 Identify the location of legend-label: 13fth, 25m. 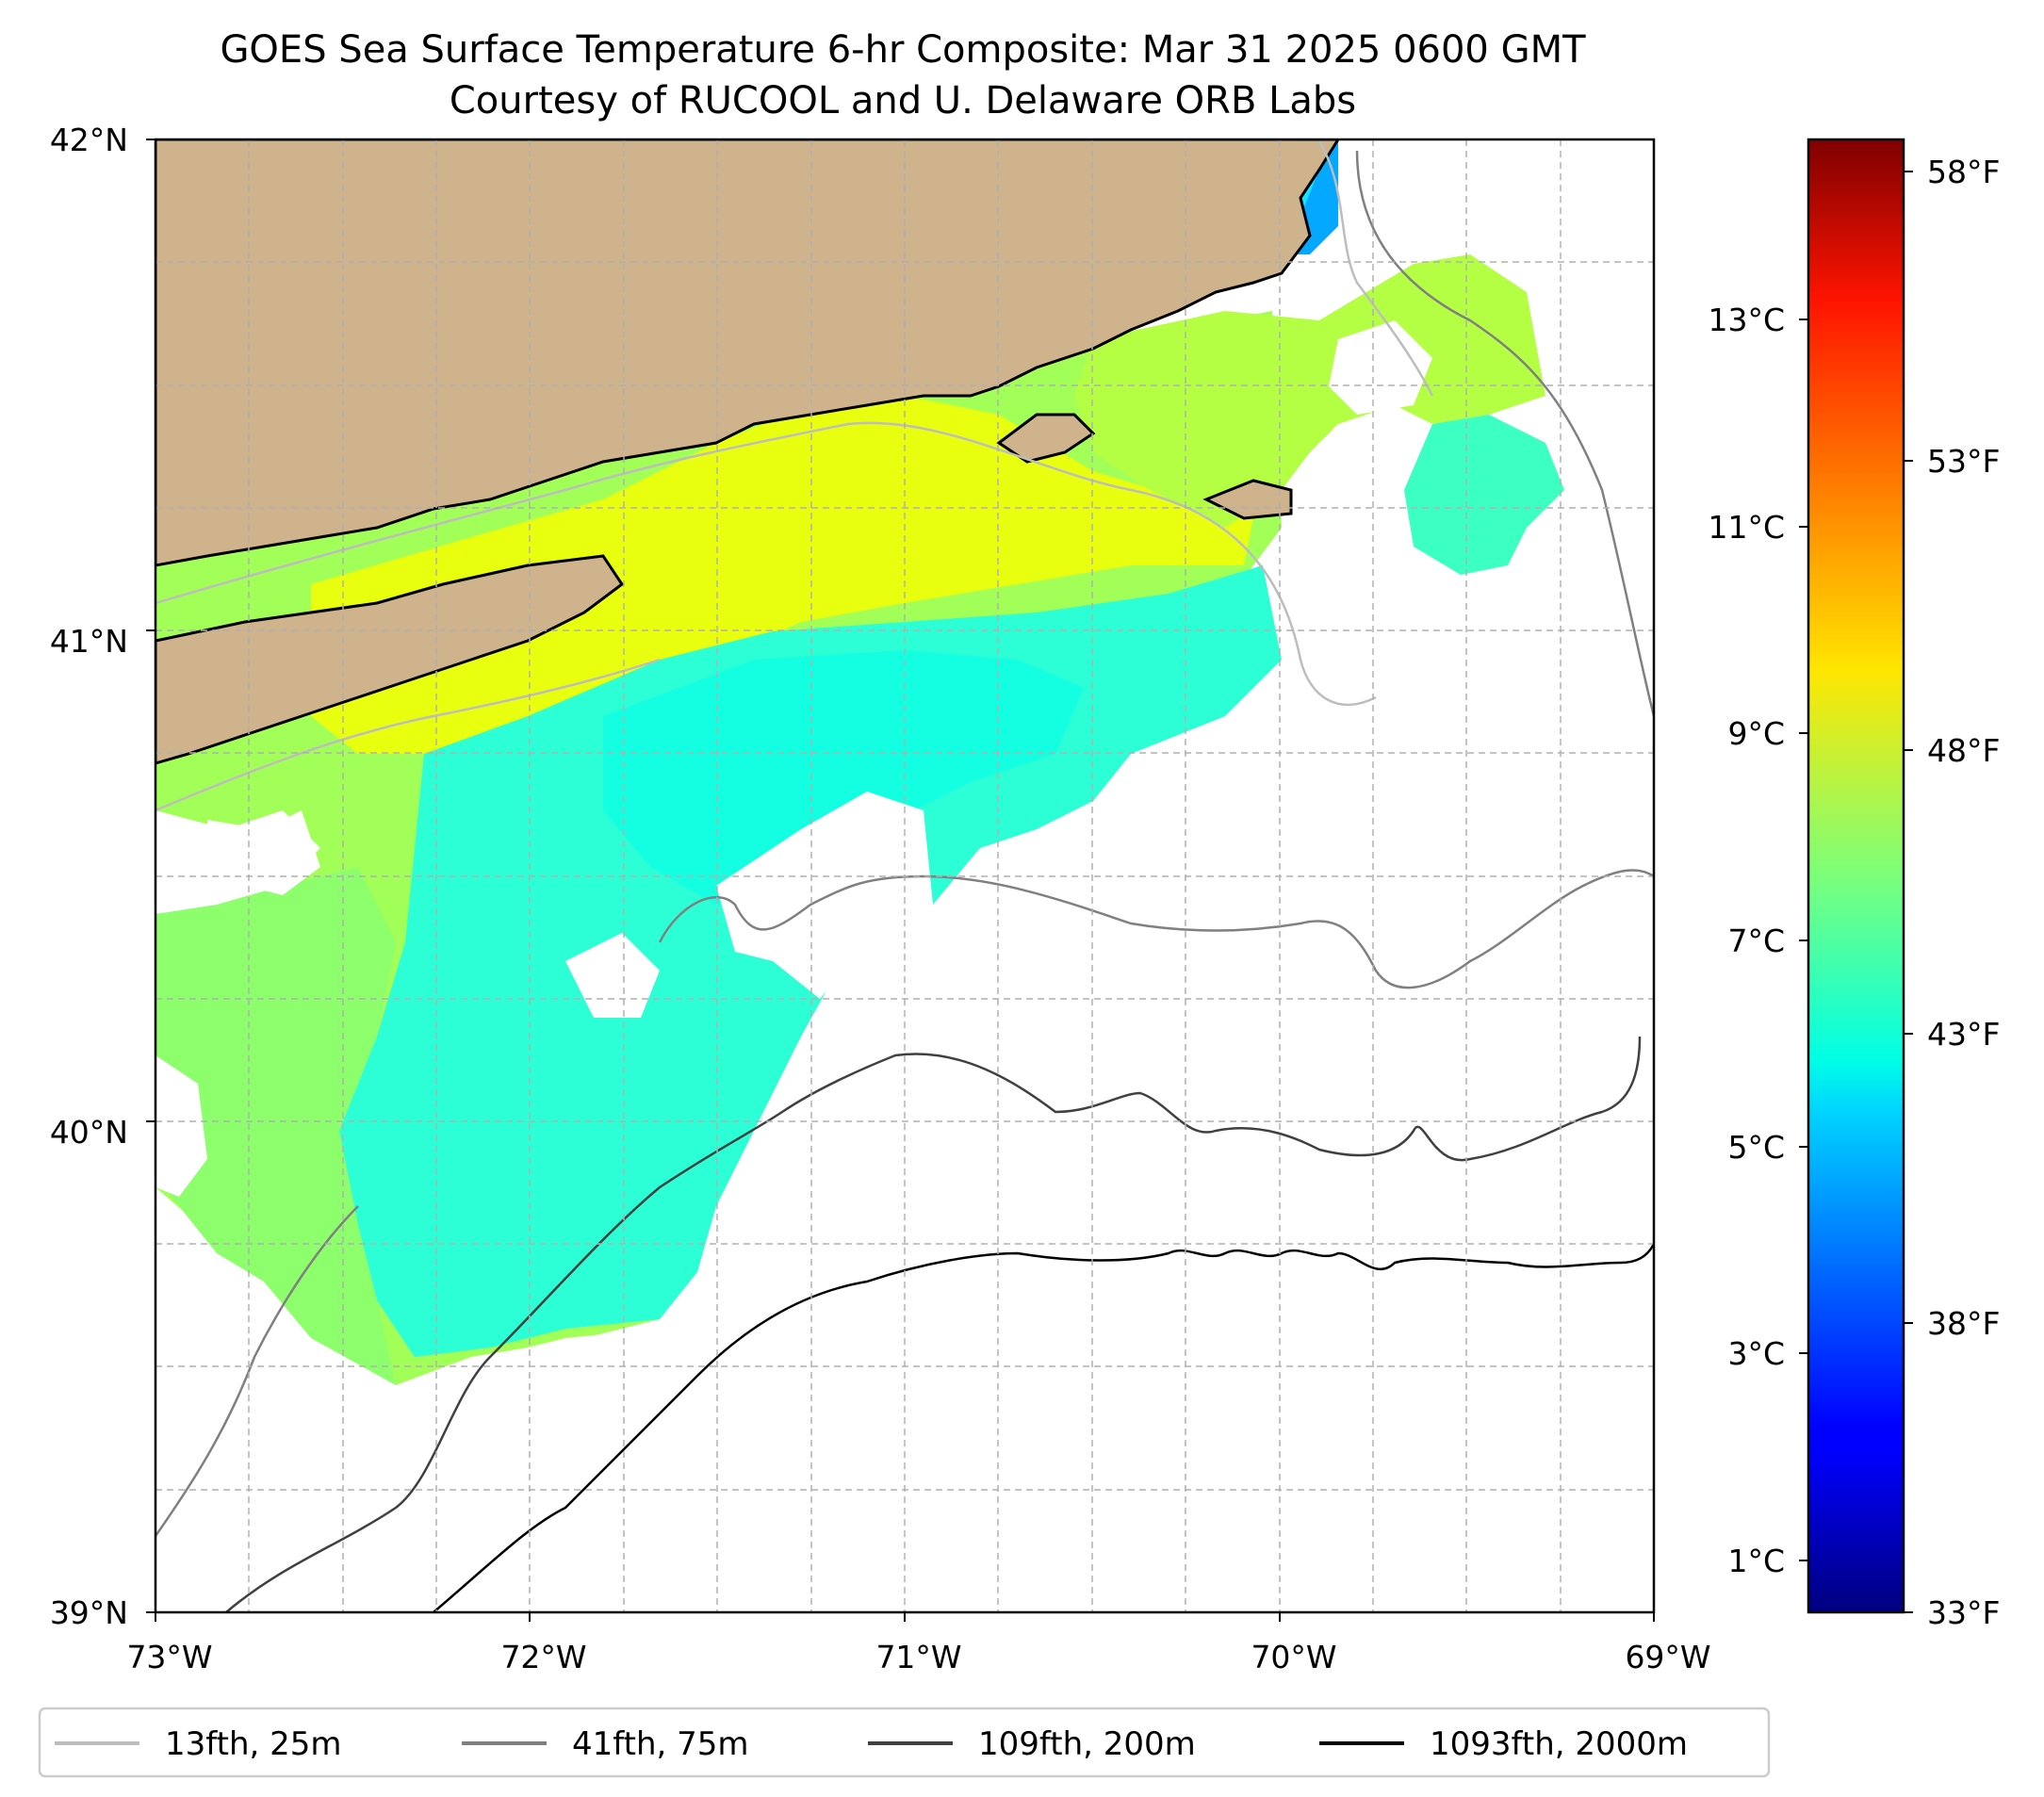
(253, 1744).